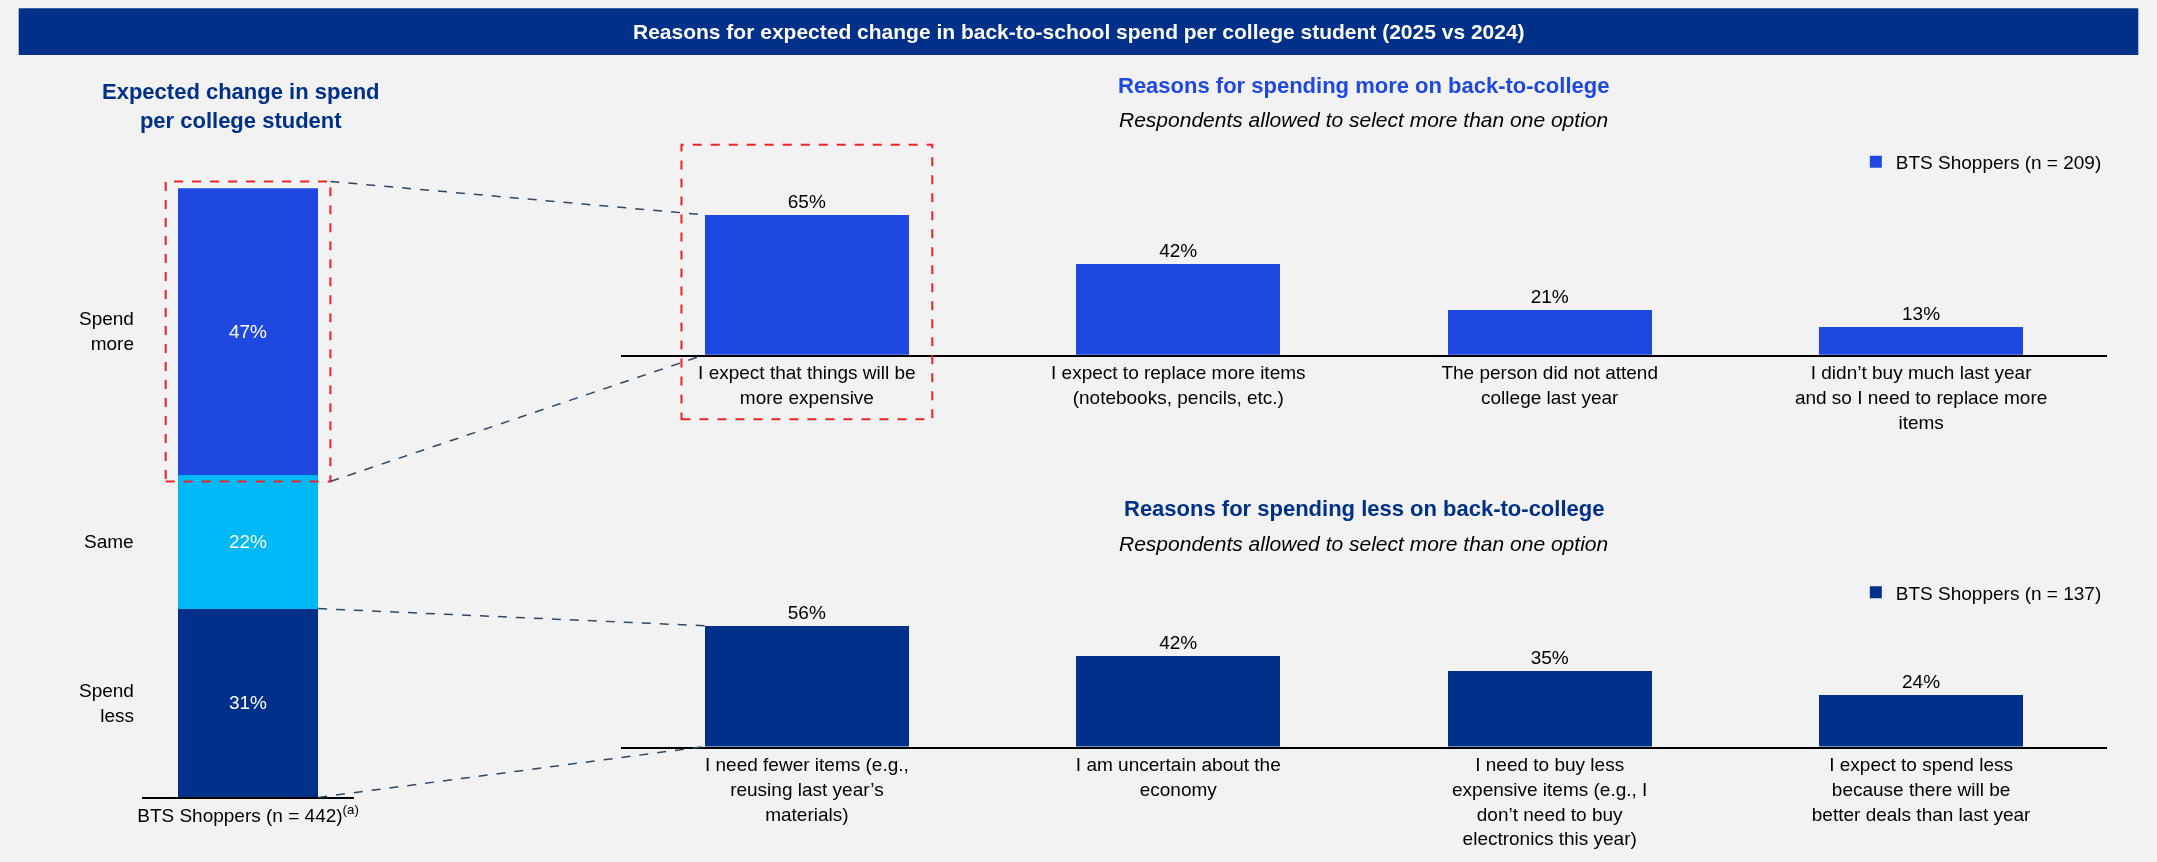  What do you see at coordinates (1921, 681) in the screenshot?
I see `data-label: 24%` at bounding box center [1921, 681].